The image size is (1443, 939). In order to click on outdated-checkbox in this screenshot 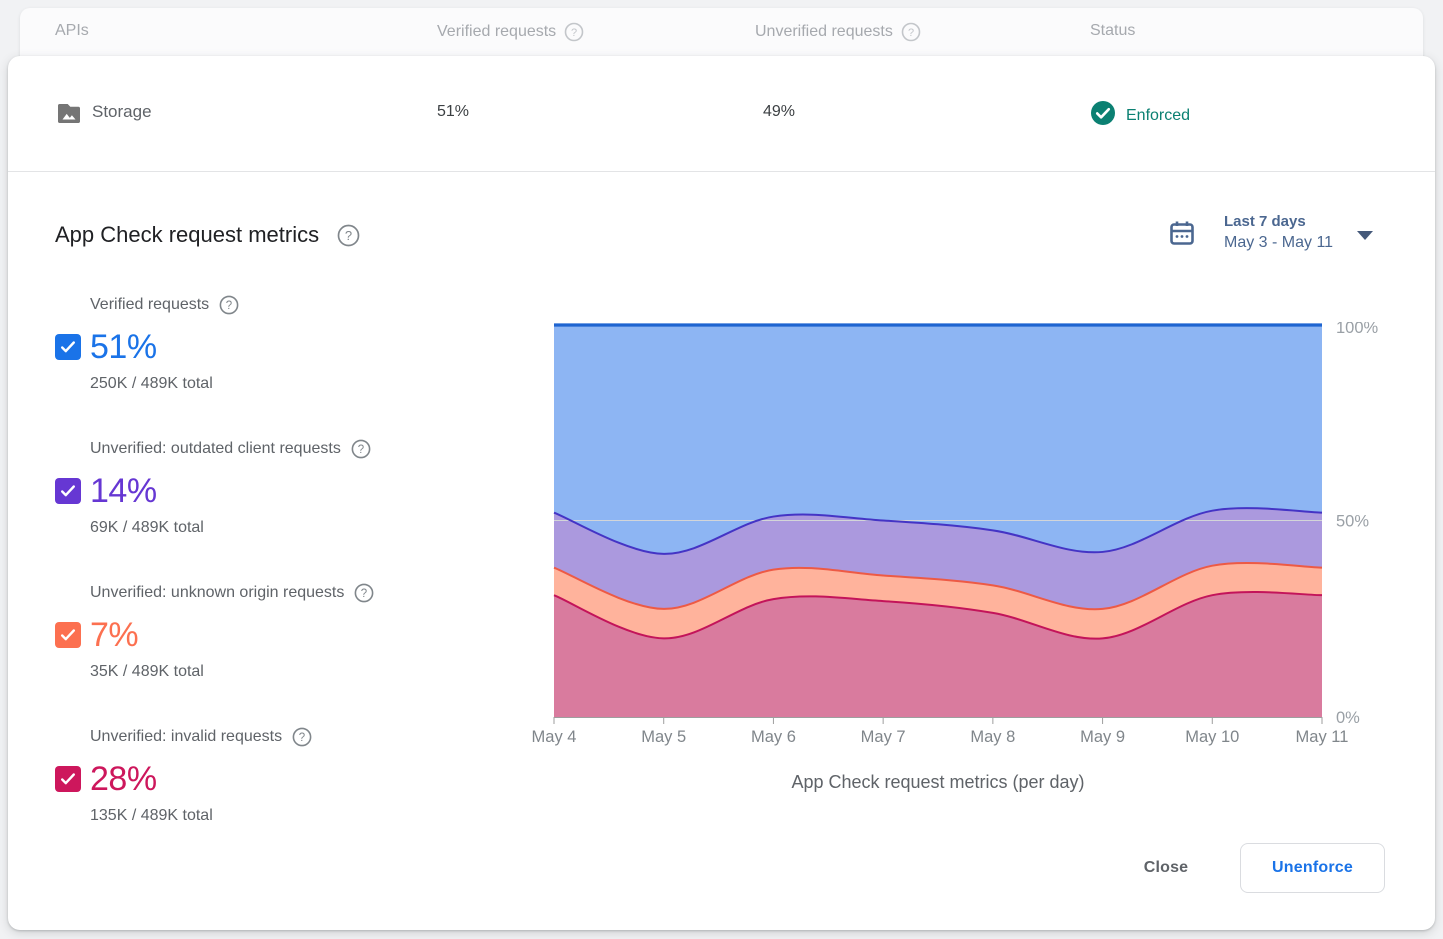, I will do `click(68, 491)`.